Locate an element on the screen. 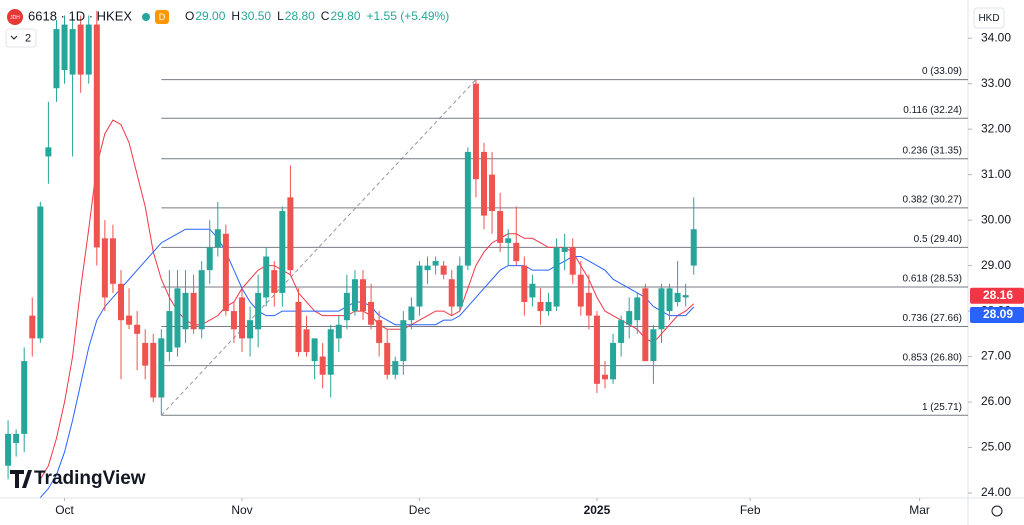 This screenshot has width=1024, height=525. y-tick-label: 29.00 is located at coordinates (996, 265).